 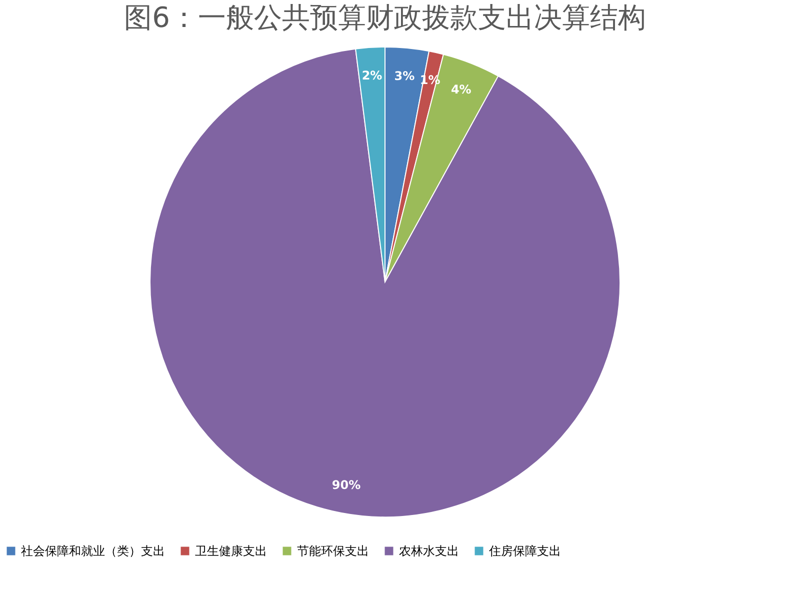 What do you see at coordinates (372, 75) in the screenshot?
I see `data-label: 2%` at bounding box center [372, 75].